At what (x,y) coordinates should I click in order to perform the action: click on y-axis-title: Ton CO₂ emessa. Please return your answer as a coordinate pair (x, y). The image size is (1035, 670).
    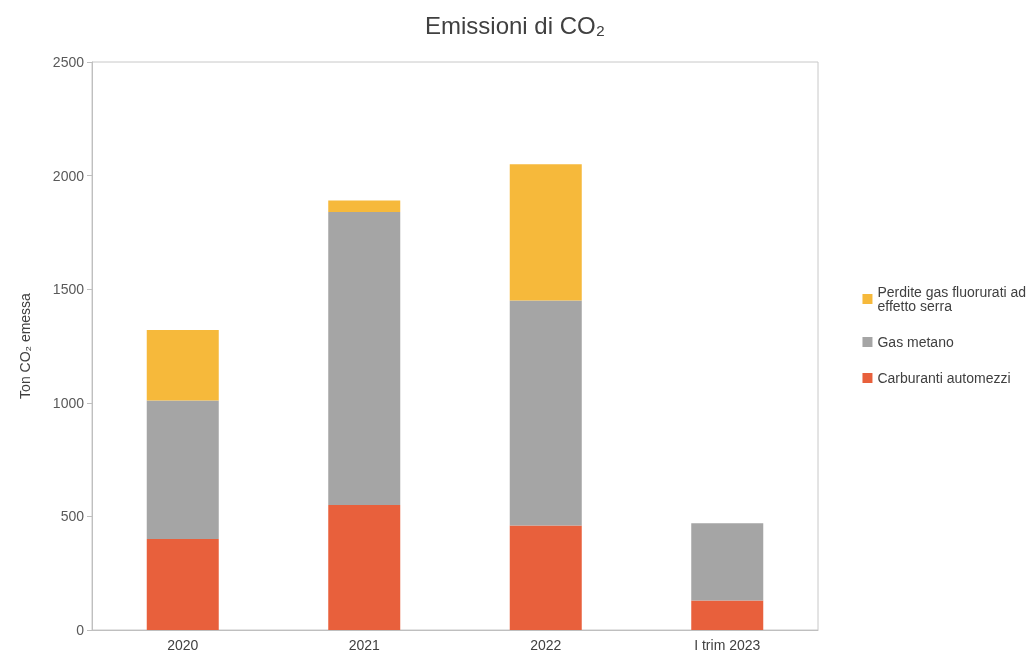
    Looking at the image, I should click on (25, 345).